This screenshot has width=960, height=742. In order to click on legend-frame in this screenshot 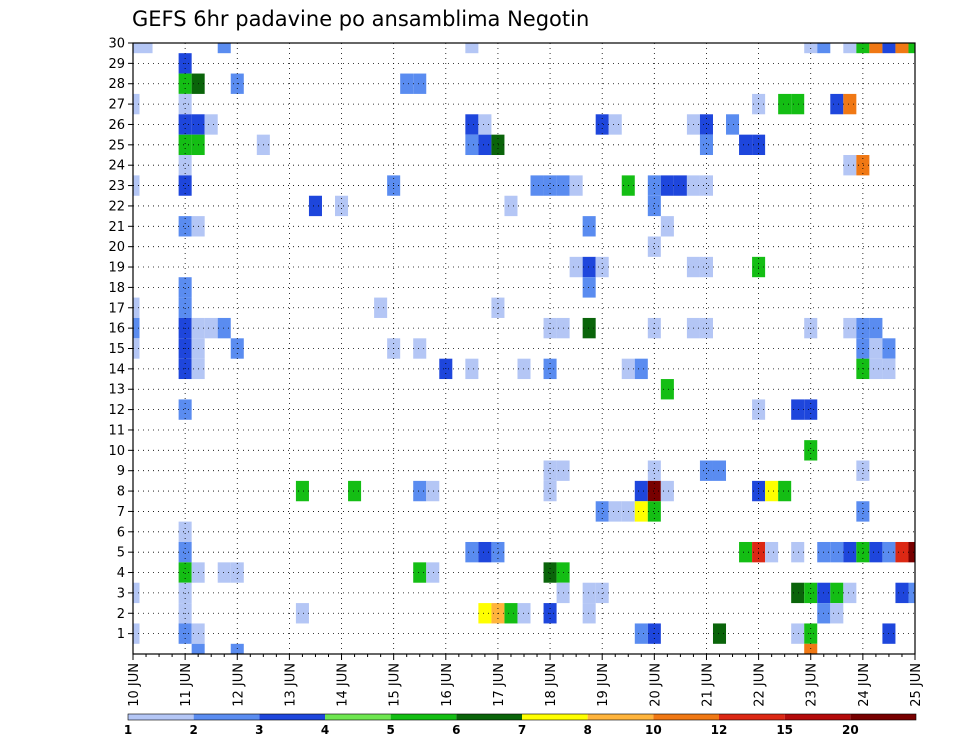, I will do `click(522, 717)`.